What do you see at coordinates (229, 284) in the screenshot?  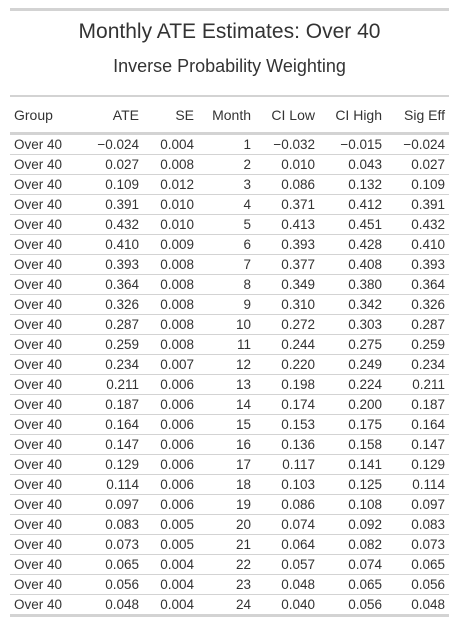 I see `table-row: Over 40 0.364 0.008 8 0.349 0.380 0.364` at bounding box center [229, 284].